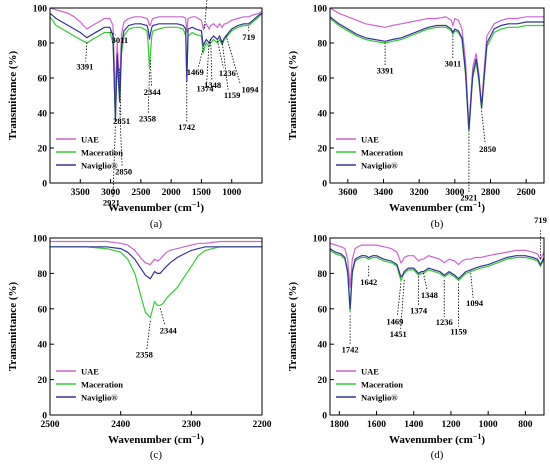 This screenshot has width=550, height=465. What do you see at coordinates (121, 121) in the screenshot?
I see `annotation-label: 2851` at bounding box center [121, 121].